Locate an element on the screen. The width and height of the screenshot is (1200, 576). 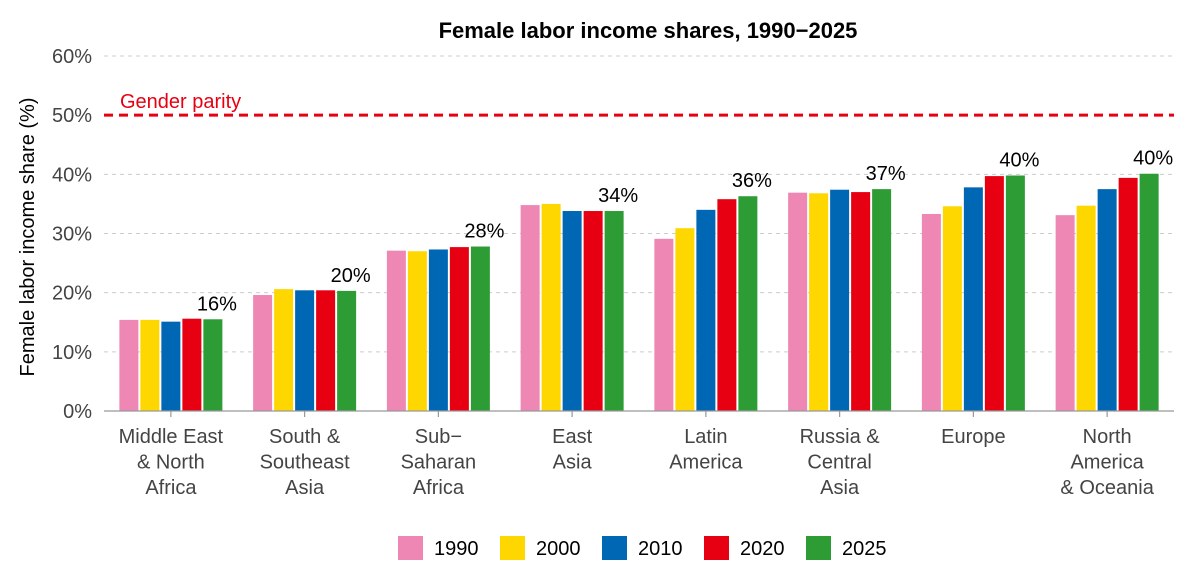
legend-swatch-2000 is located at coordinates (512, 548).